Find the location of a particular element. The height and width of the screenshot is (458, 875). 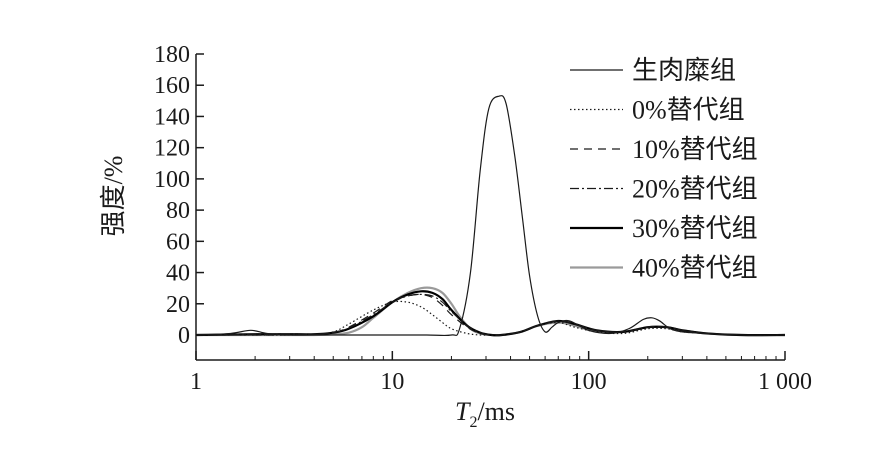

y-tick-label: 0 is located at coordinates (184, 336).